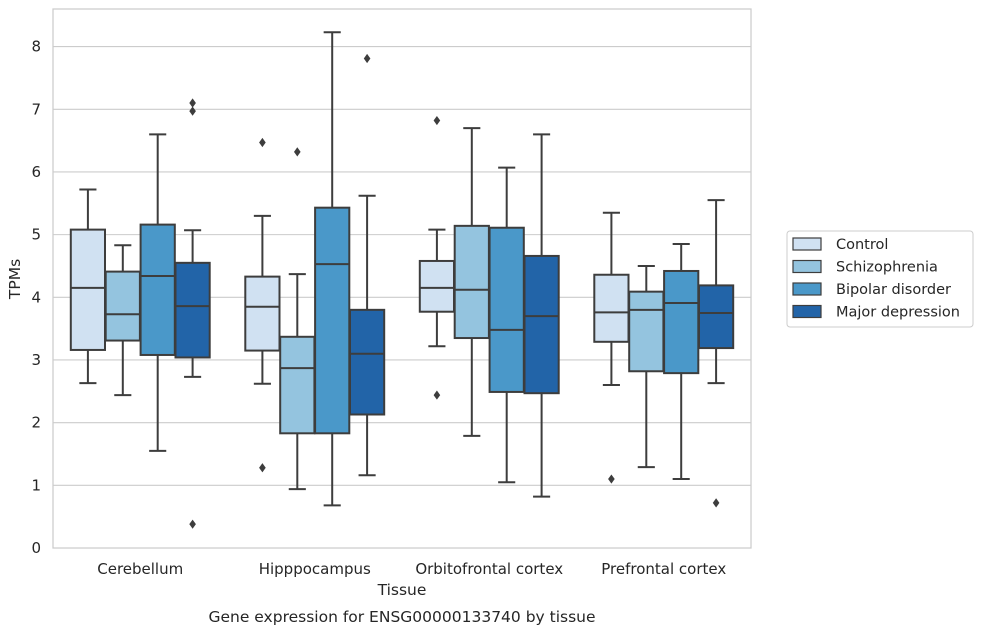  I want to click on x-tick-label: Cerebellum, so click(140, 569).